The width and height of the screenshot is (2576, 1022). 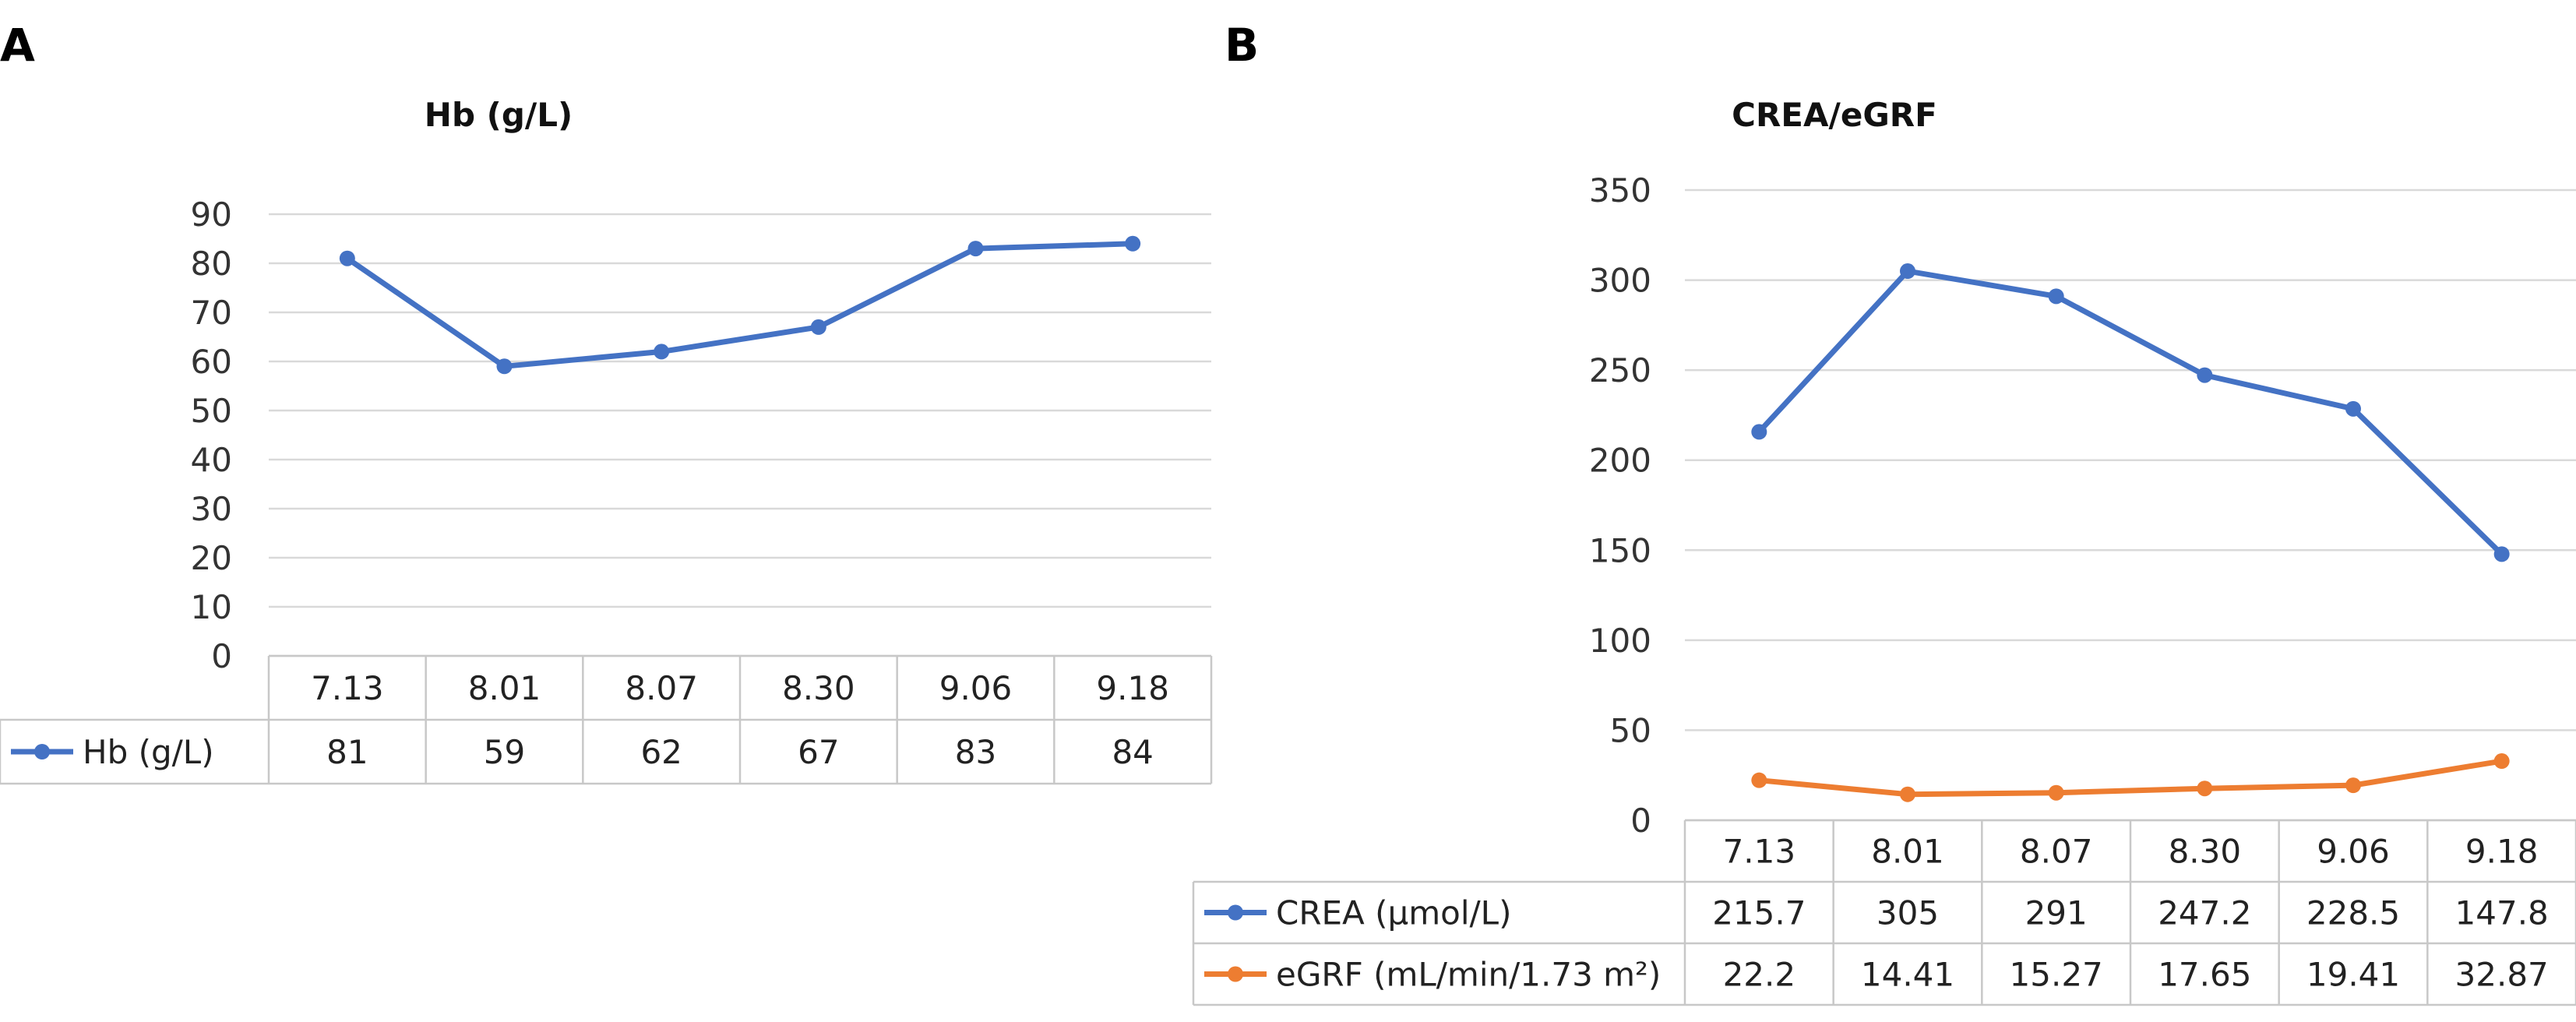 I want to click on crea-category-label: 7.13, so click(x=1760, y=852).